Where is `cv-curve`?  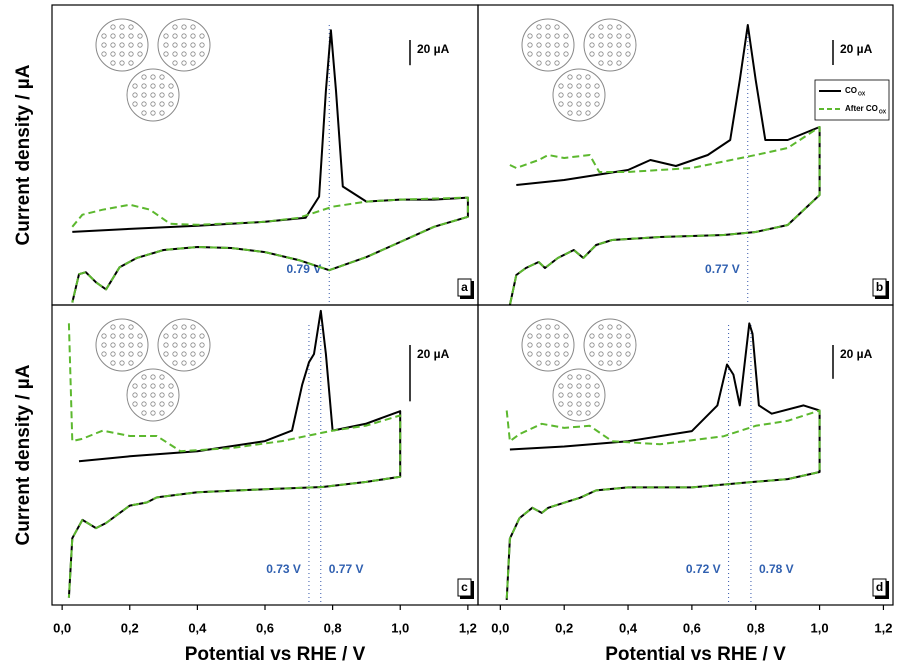
cv-curve is located at coordinates (663, 504).